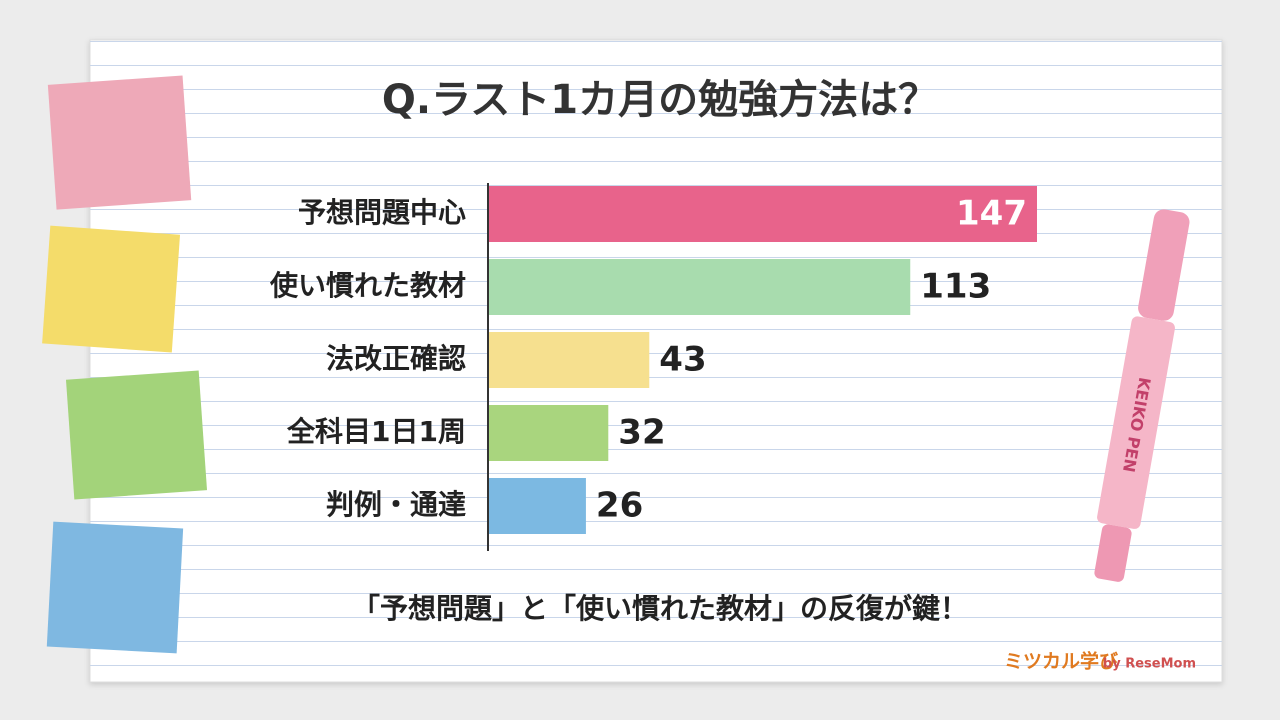  What do you see at coordinates (136, 435) in the screenshot?
I see `sticky-green` at bounding box center [136, 435].